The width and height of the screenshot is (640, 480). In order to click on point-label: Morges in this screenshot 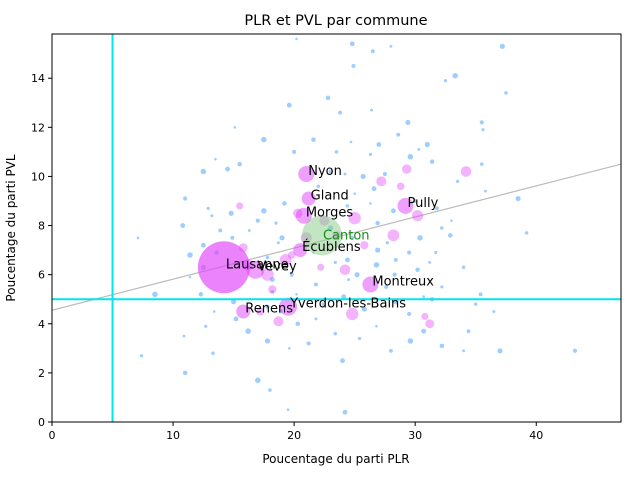, I will do `click(330, 213)`.